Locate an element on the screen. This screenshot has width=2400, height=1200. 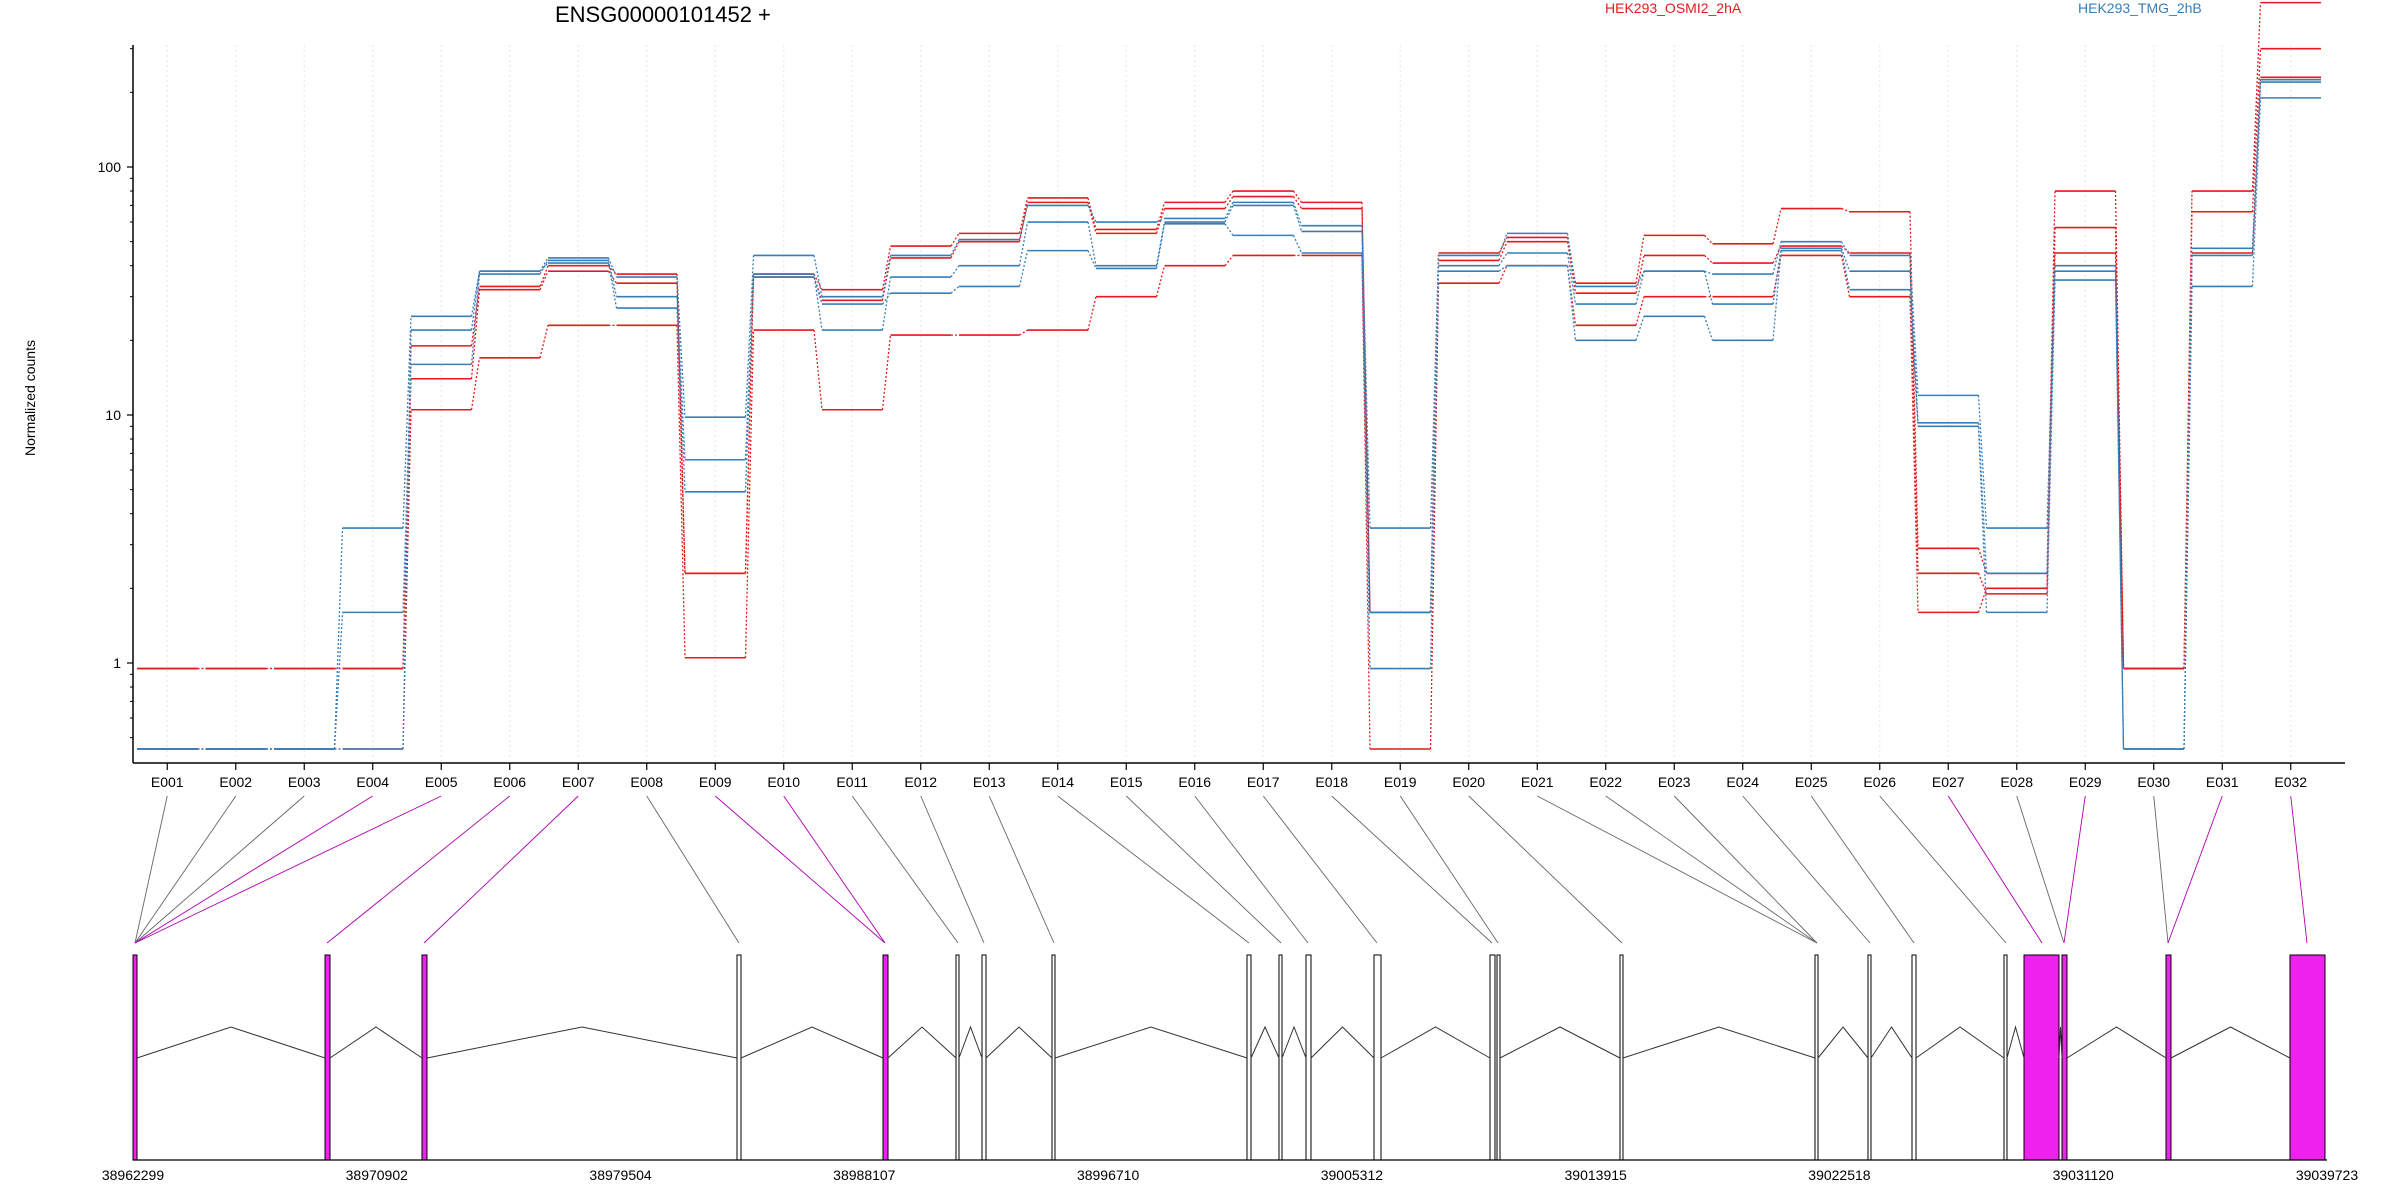
x-tick-label: E017 is located at coordinates (1263, 782).